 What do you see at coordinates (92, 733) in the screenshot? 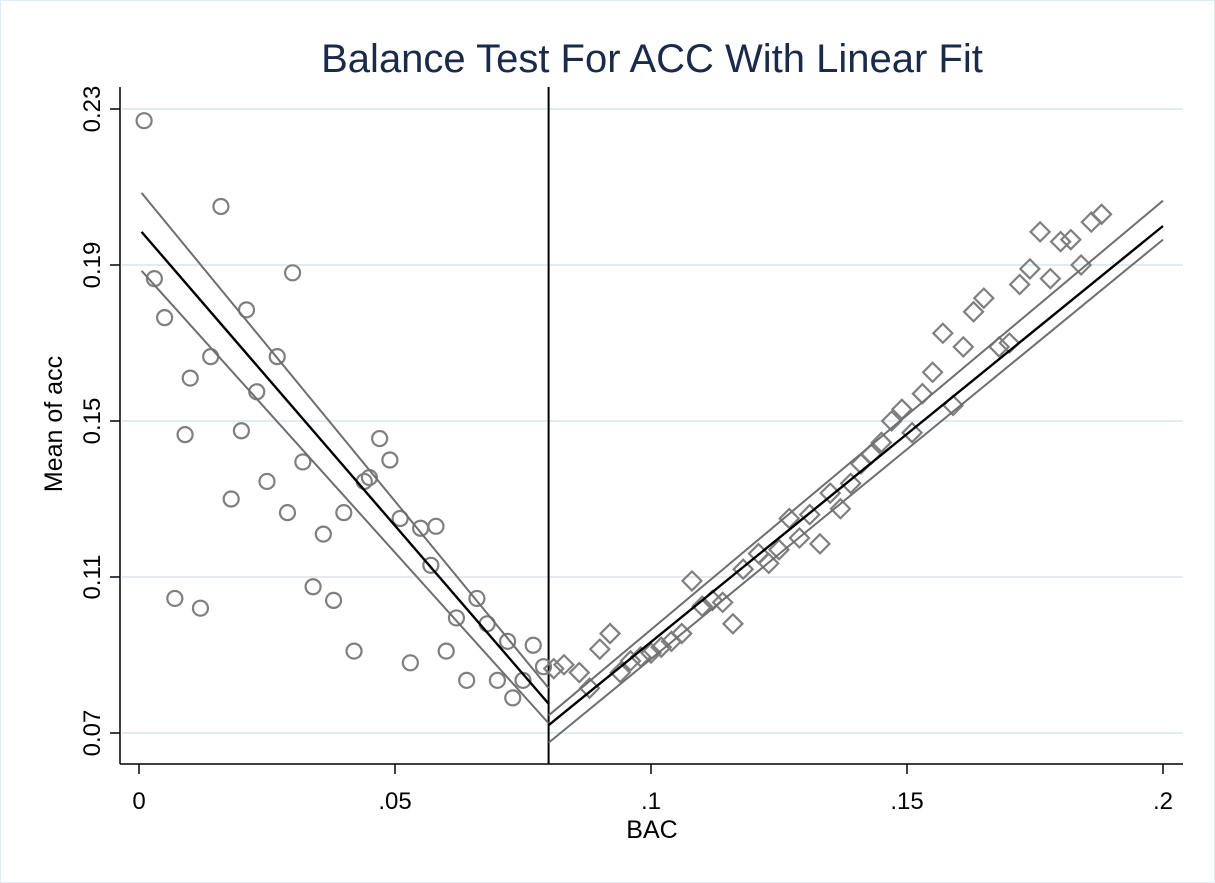
I see `y-tick-label: 0.07` at bounding box center [92, 733].